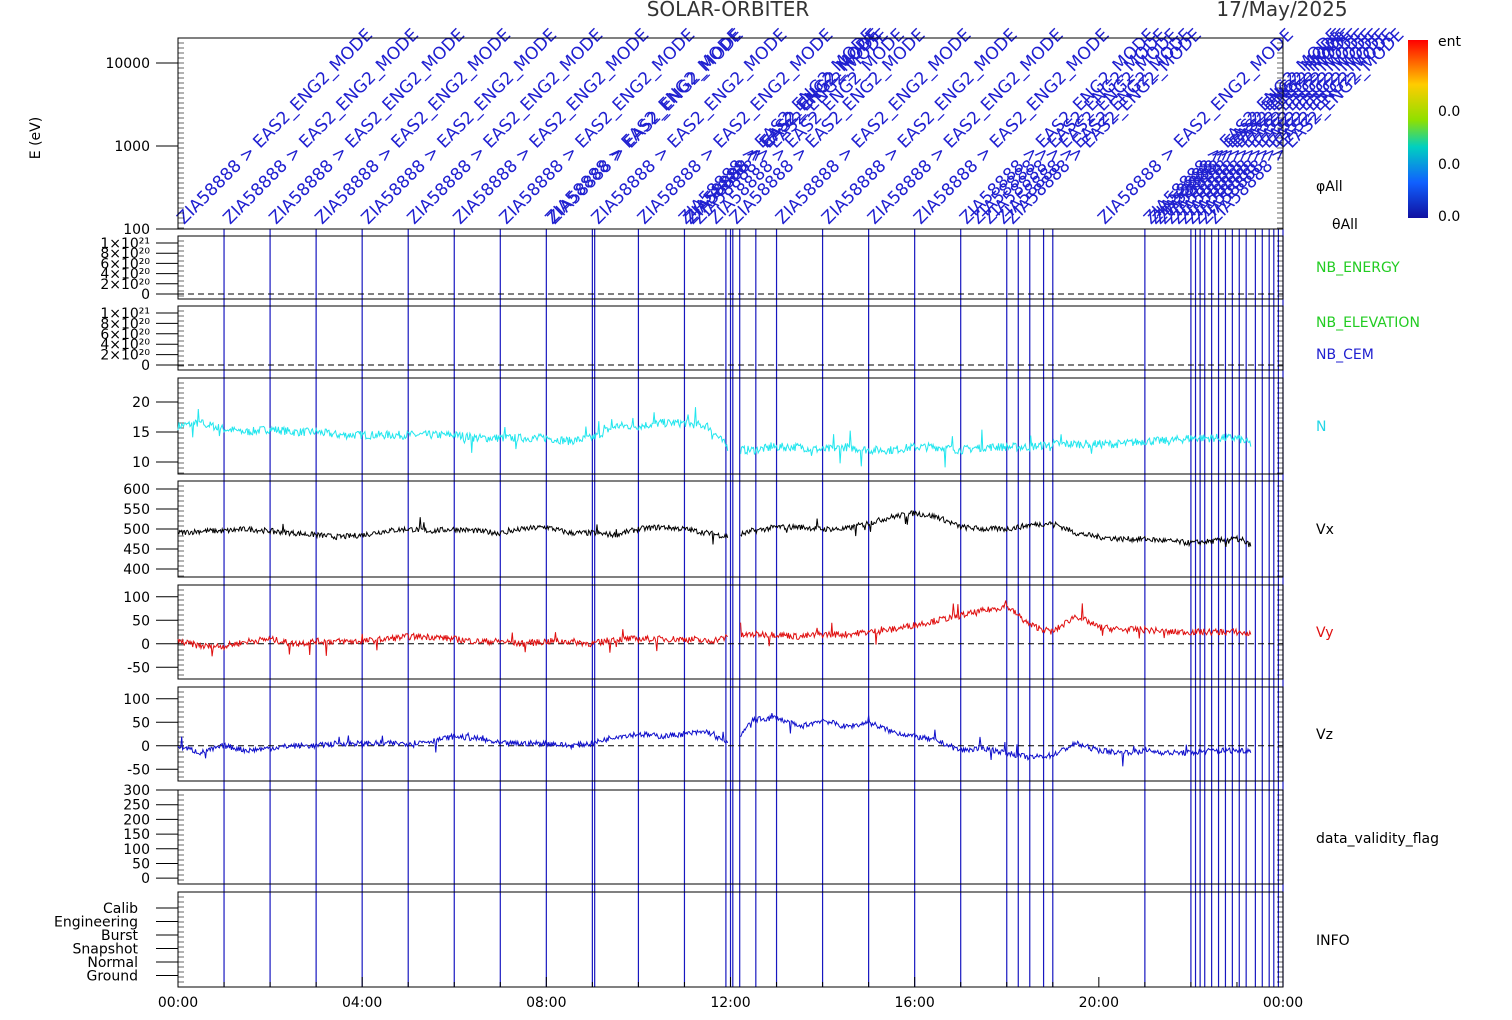  Describe the element at coordinates (730, 994) in the screenshot. I see `x-axis: 00:00 04:00 08:00 12:00 16:00 20:00 00:00` at that location.